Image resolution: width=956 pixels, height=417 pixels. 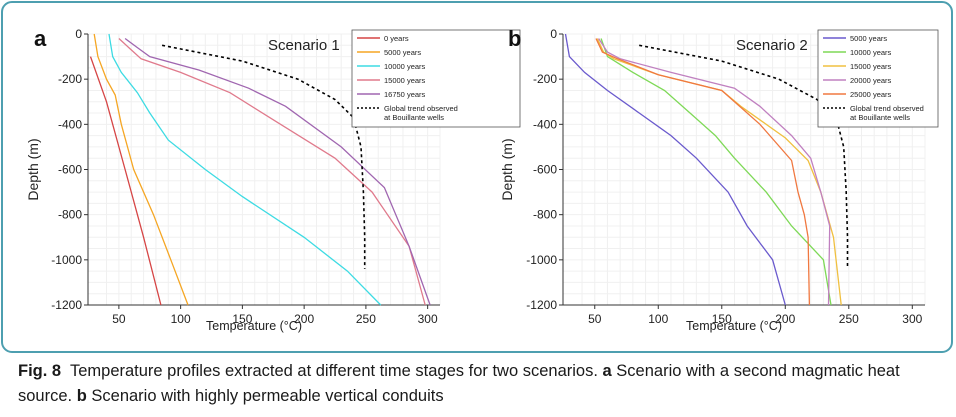 I want to click on legend-label-1: 0 years, so click(x=396, y=38).